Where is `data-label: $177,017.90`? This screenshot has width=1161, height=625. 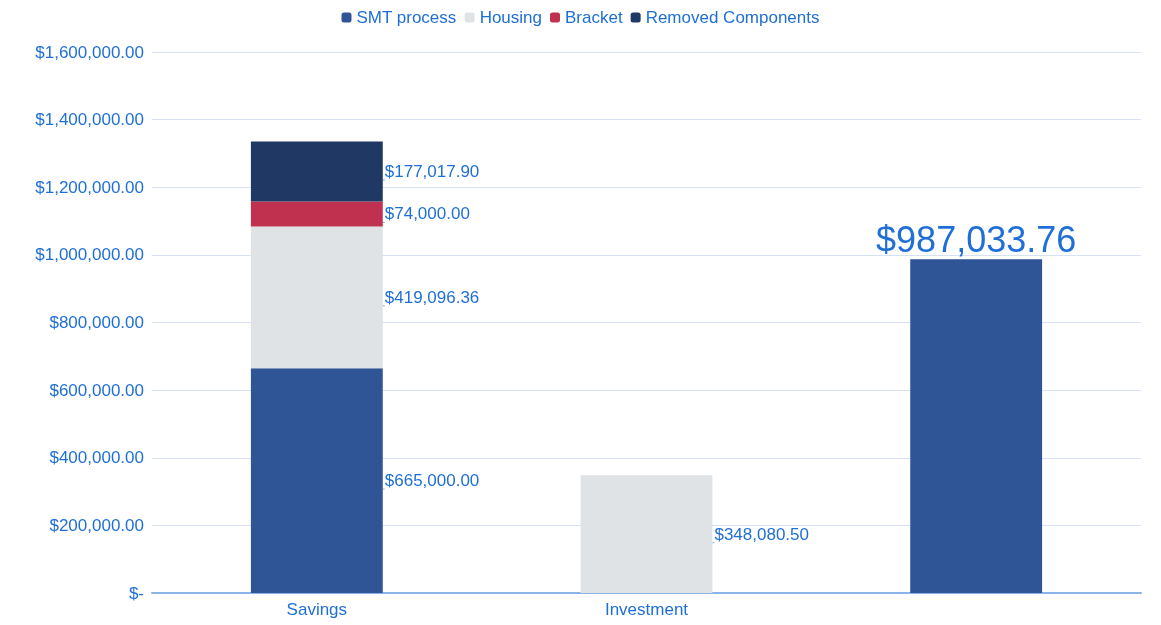
data-label: $177,017.90 is located at coordinates (432, 171).